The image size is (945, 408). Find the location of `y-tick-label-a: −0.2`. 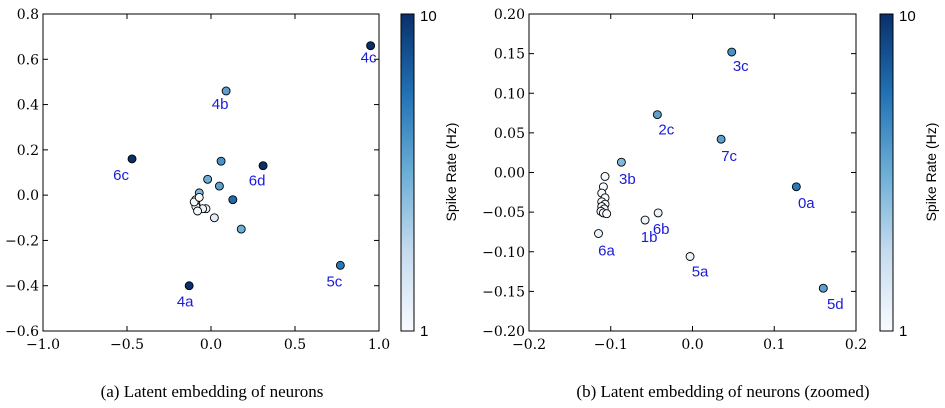

y-tick-label-a: −0.2 is located at coordinates (22, 241).